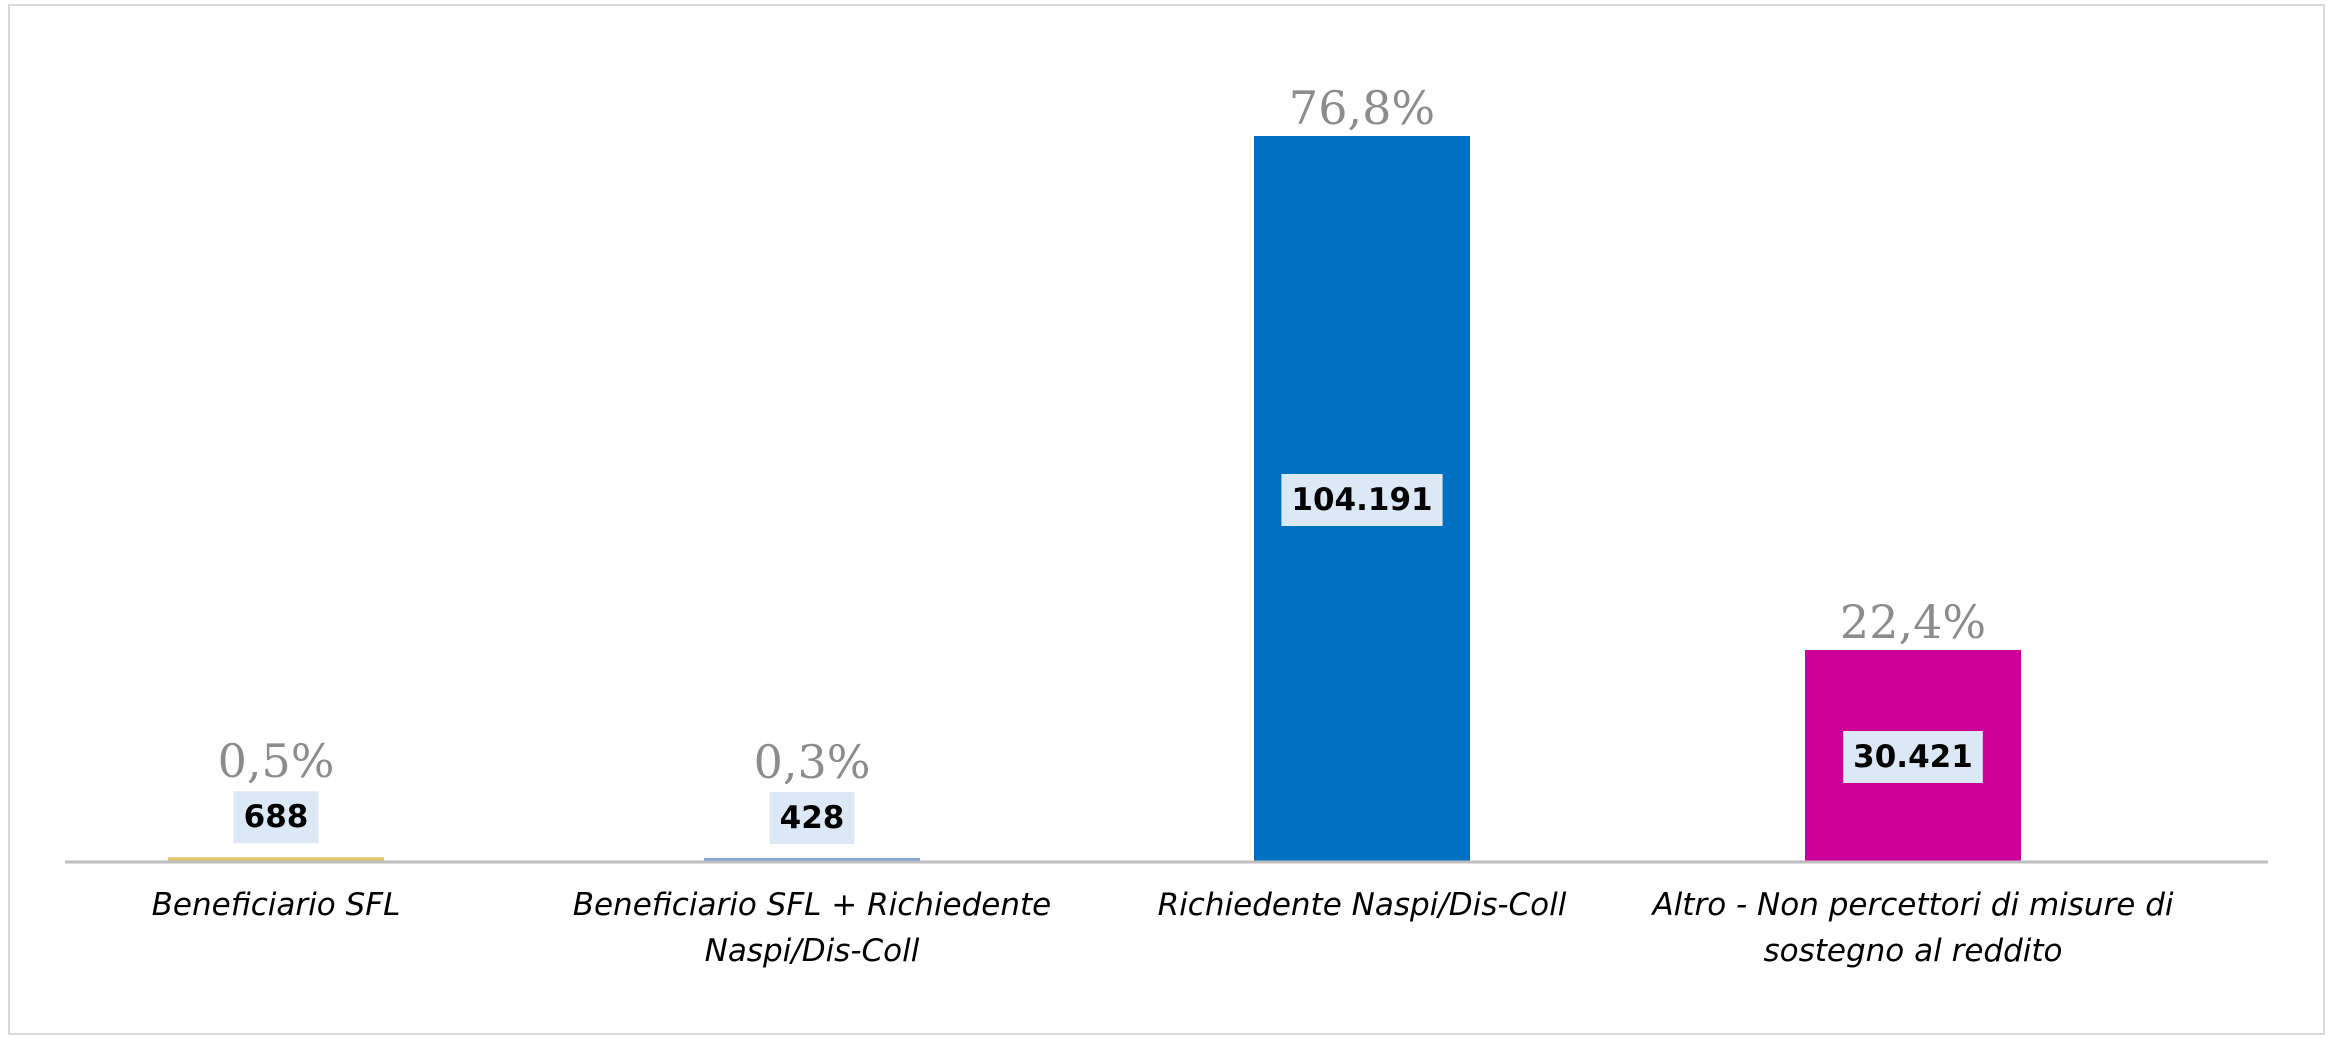  I want to click on category-label-3-line-1: Richiedente Naspi/Dis-Coll, so click(1362, 905).